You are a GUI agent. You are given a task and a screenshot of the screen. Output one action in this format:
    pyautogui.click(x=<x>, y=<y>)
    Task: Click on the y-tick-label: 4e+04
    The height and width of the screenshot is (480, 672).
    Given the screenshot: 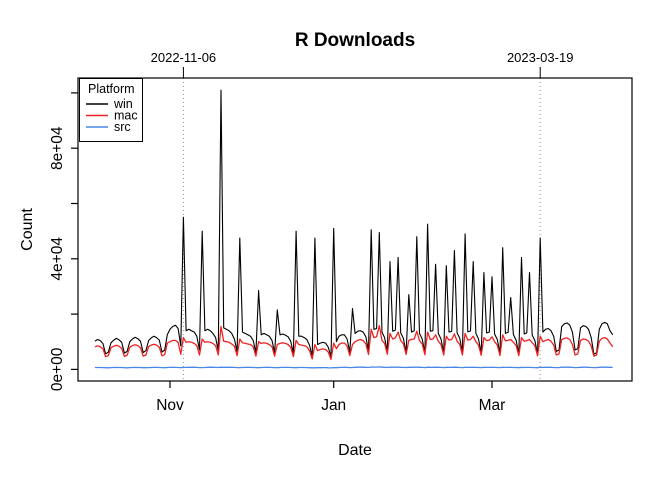 What is the action you would take?
    pyautogui.click(x=57, y=259)
    